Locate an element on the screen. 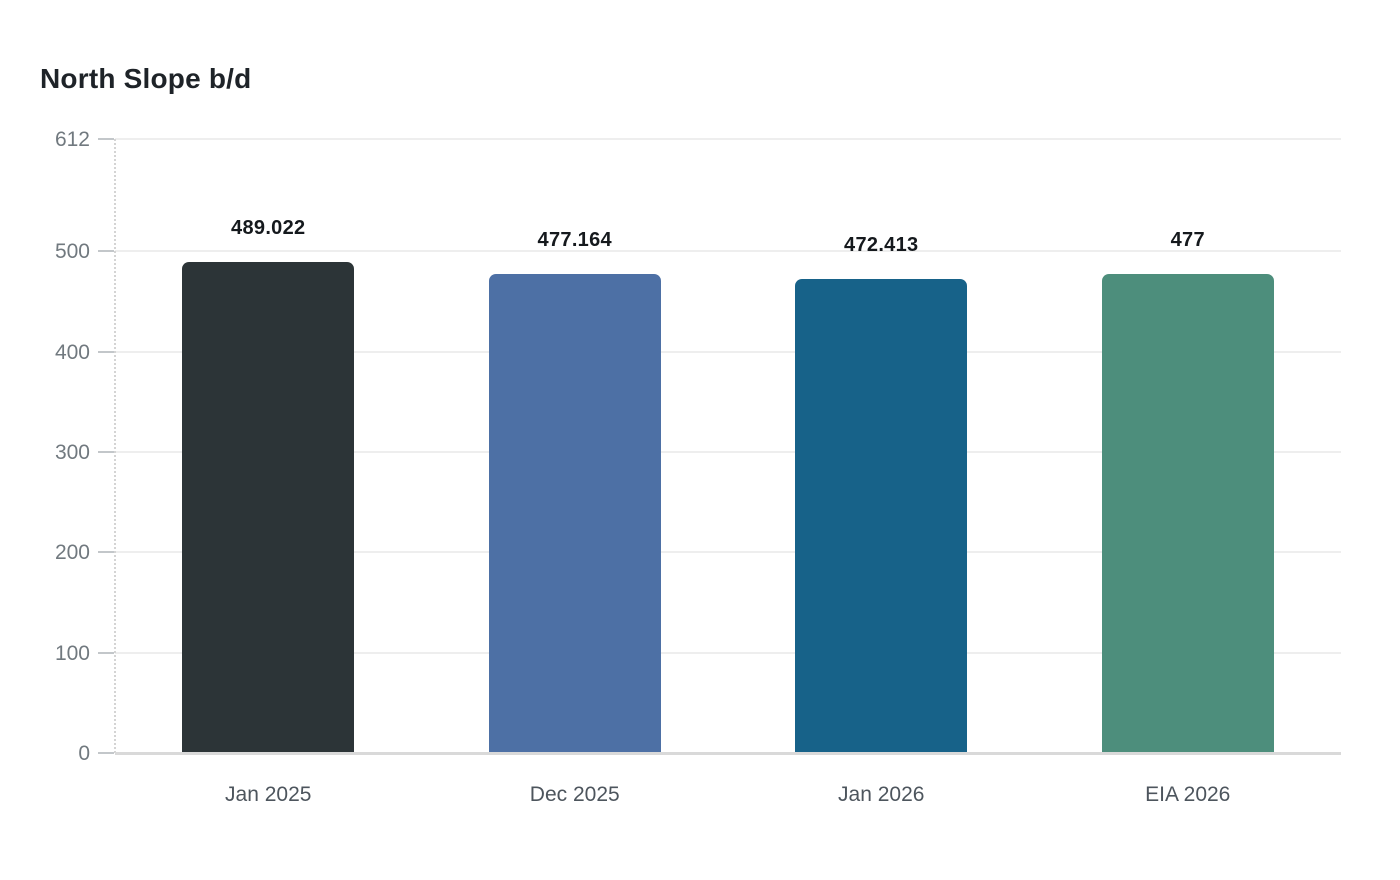 The width and height of the screenshot is (1400, 880). y-tick-label: 300 is located at coordinates (72, 453).